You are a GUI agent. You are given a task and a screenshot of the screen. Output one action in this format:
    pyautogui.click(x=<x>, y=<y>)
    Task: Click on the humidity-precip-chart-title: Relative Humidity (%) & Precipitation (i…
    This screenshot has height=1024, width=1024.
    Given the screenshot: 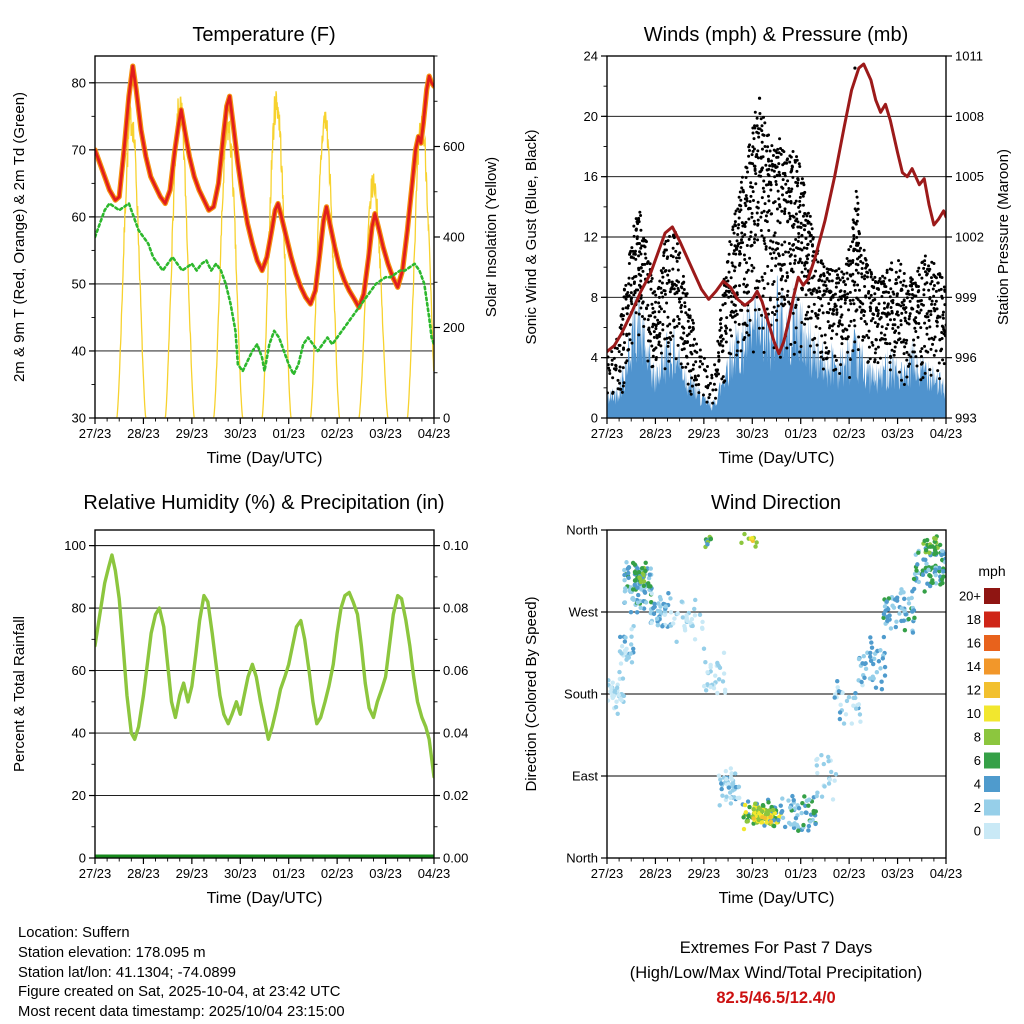 What is the action you would take?
    pyautogui.click(x=264, y=503)
    